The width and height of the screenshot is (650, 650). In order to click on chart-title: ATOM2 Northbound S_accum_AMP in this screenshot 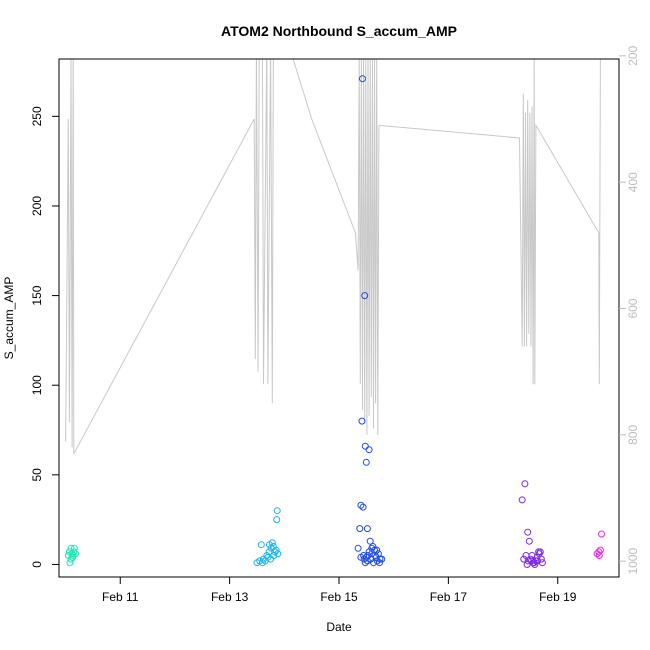, I will do `click(339, 31)`.